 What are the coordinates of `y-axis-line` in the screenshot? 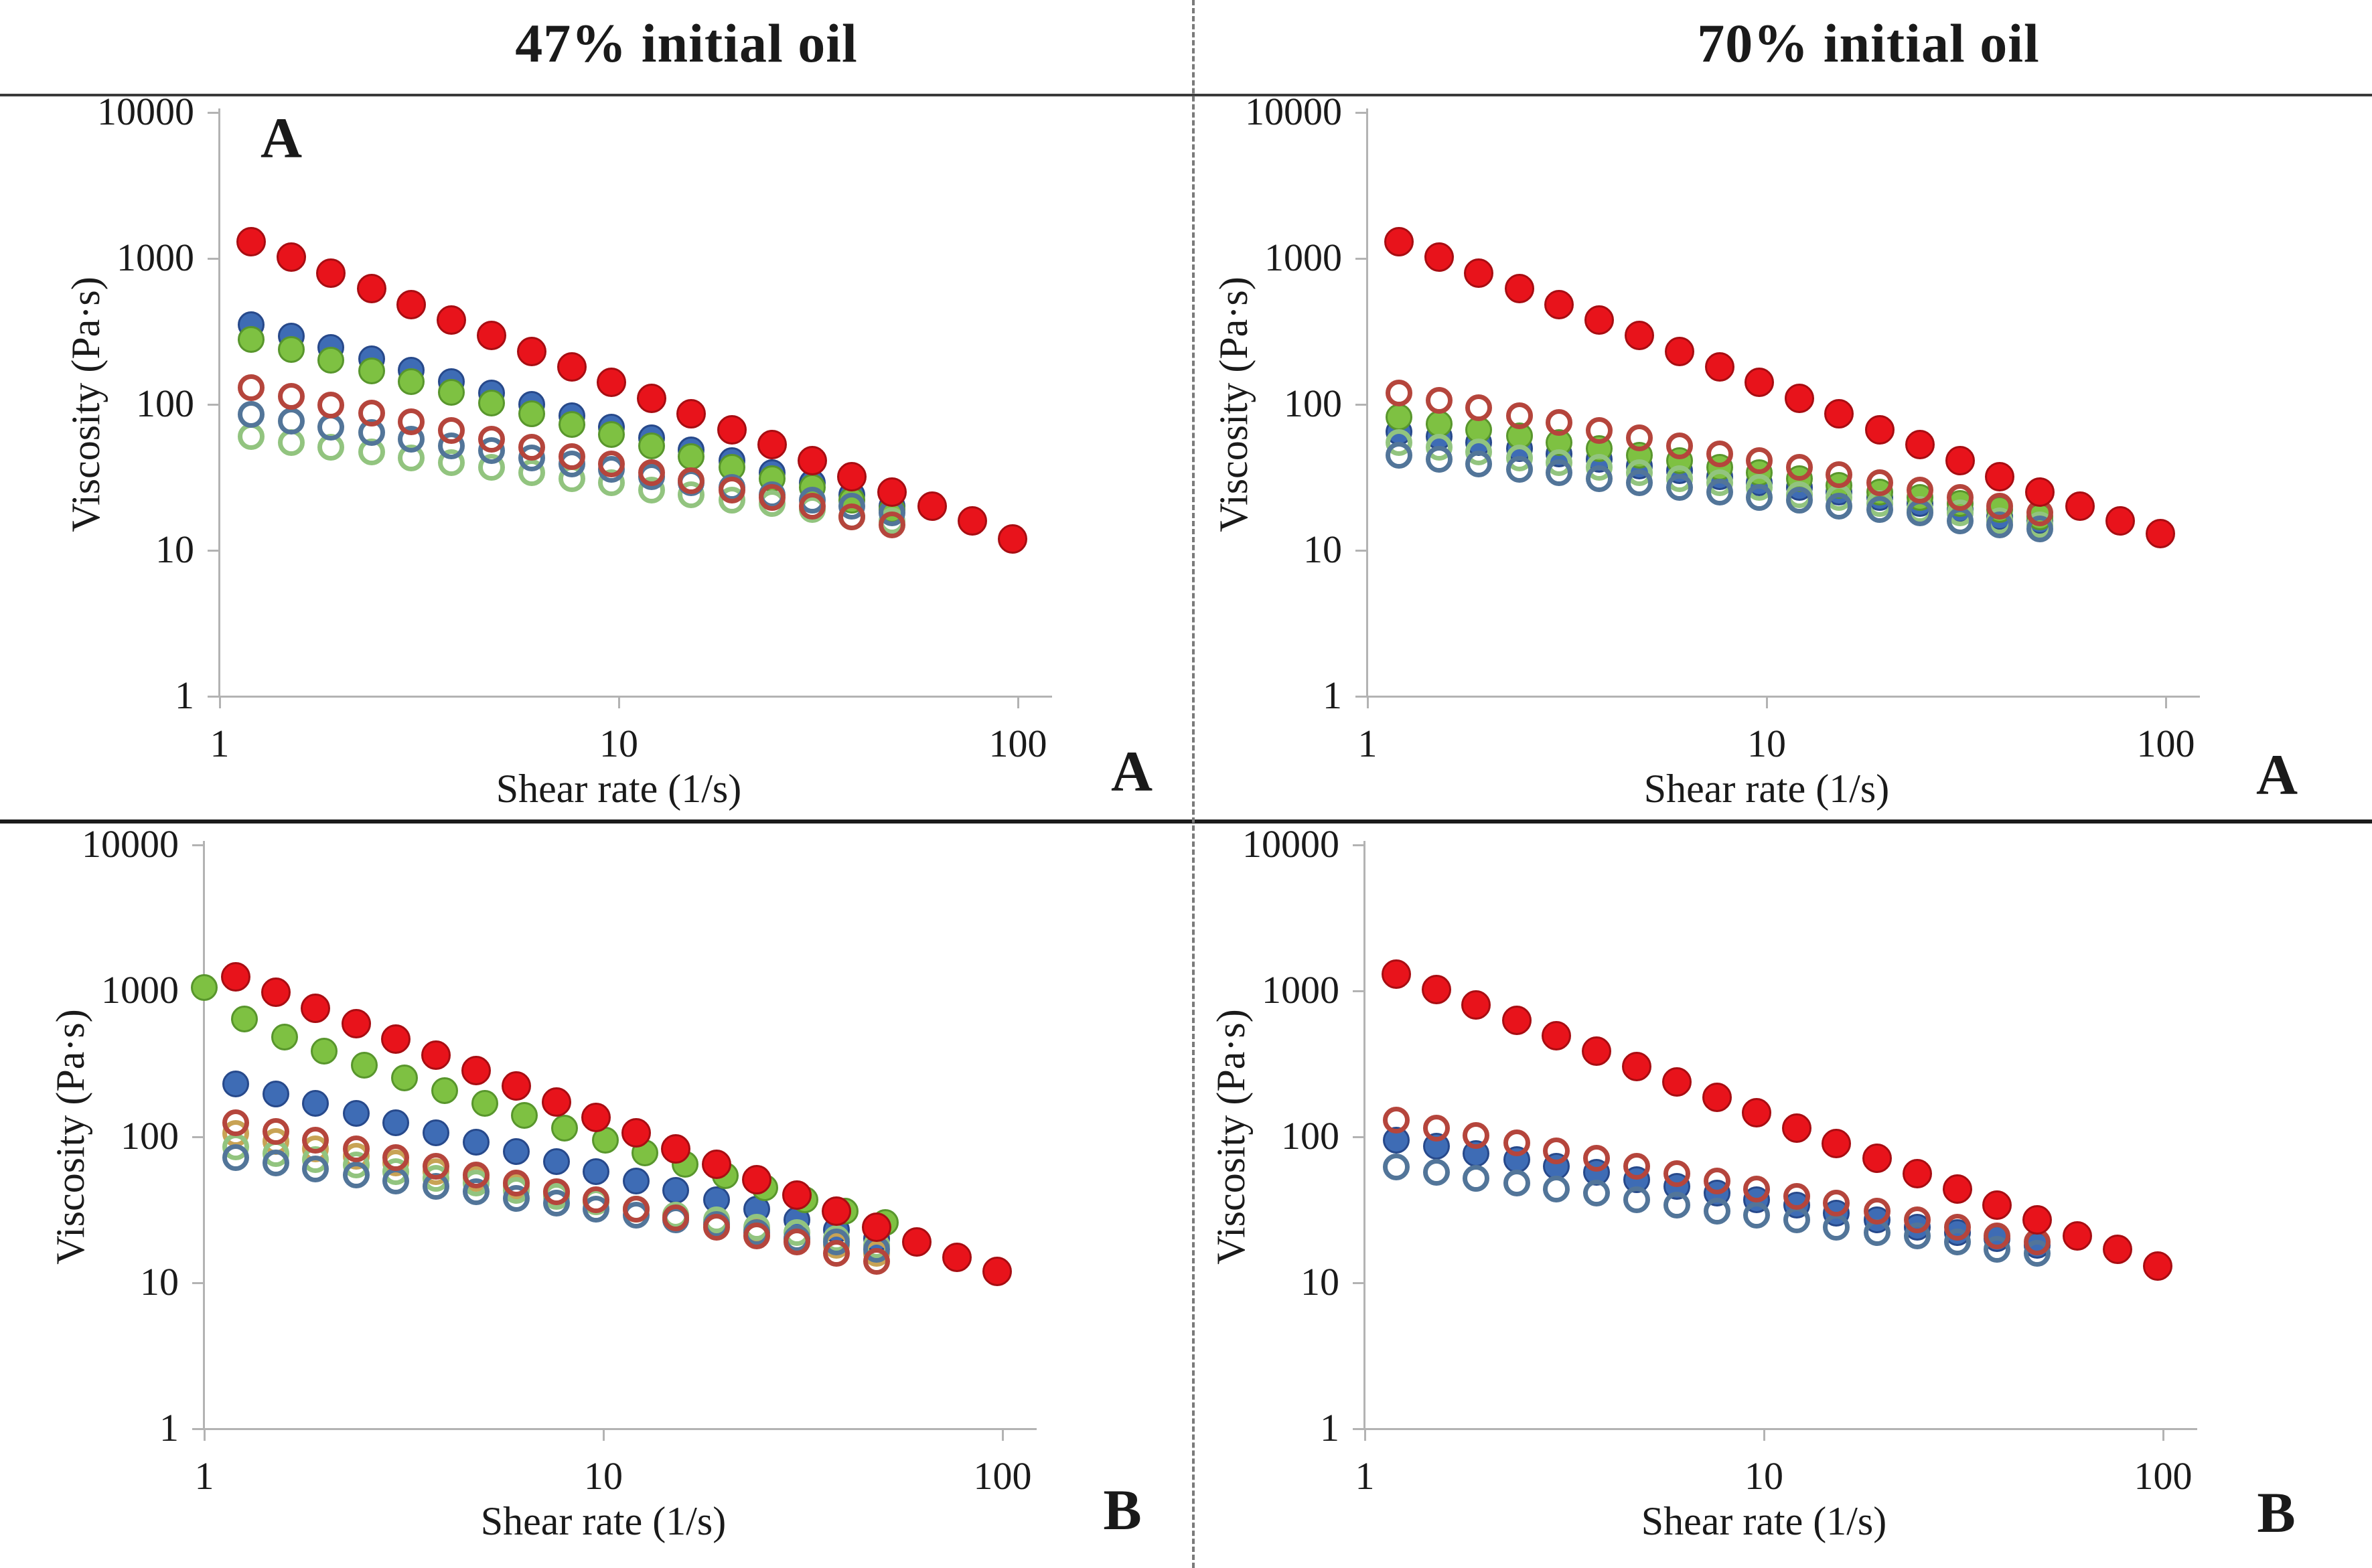 It's located at (219, 403).